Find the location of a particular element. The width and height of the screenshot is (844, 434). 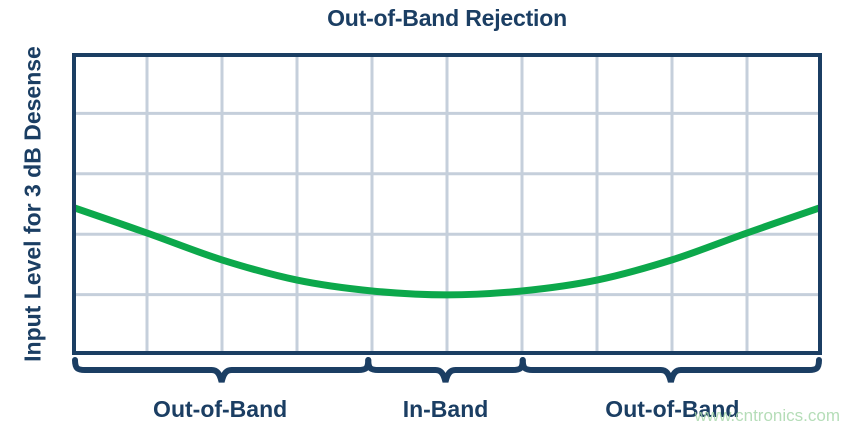

y-axis-label: Input Level for 3 dB Desense is located at coordinates (32, 204).